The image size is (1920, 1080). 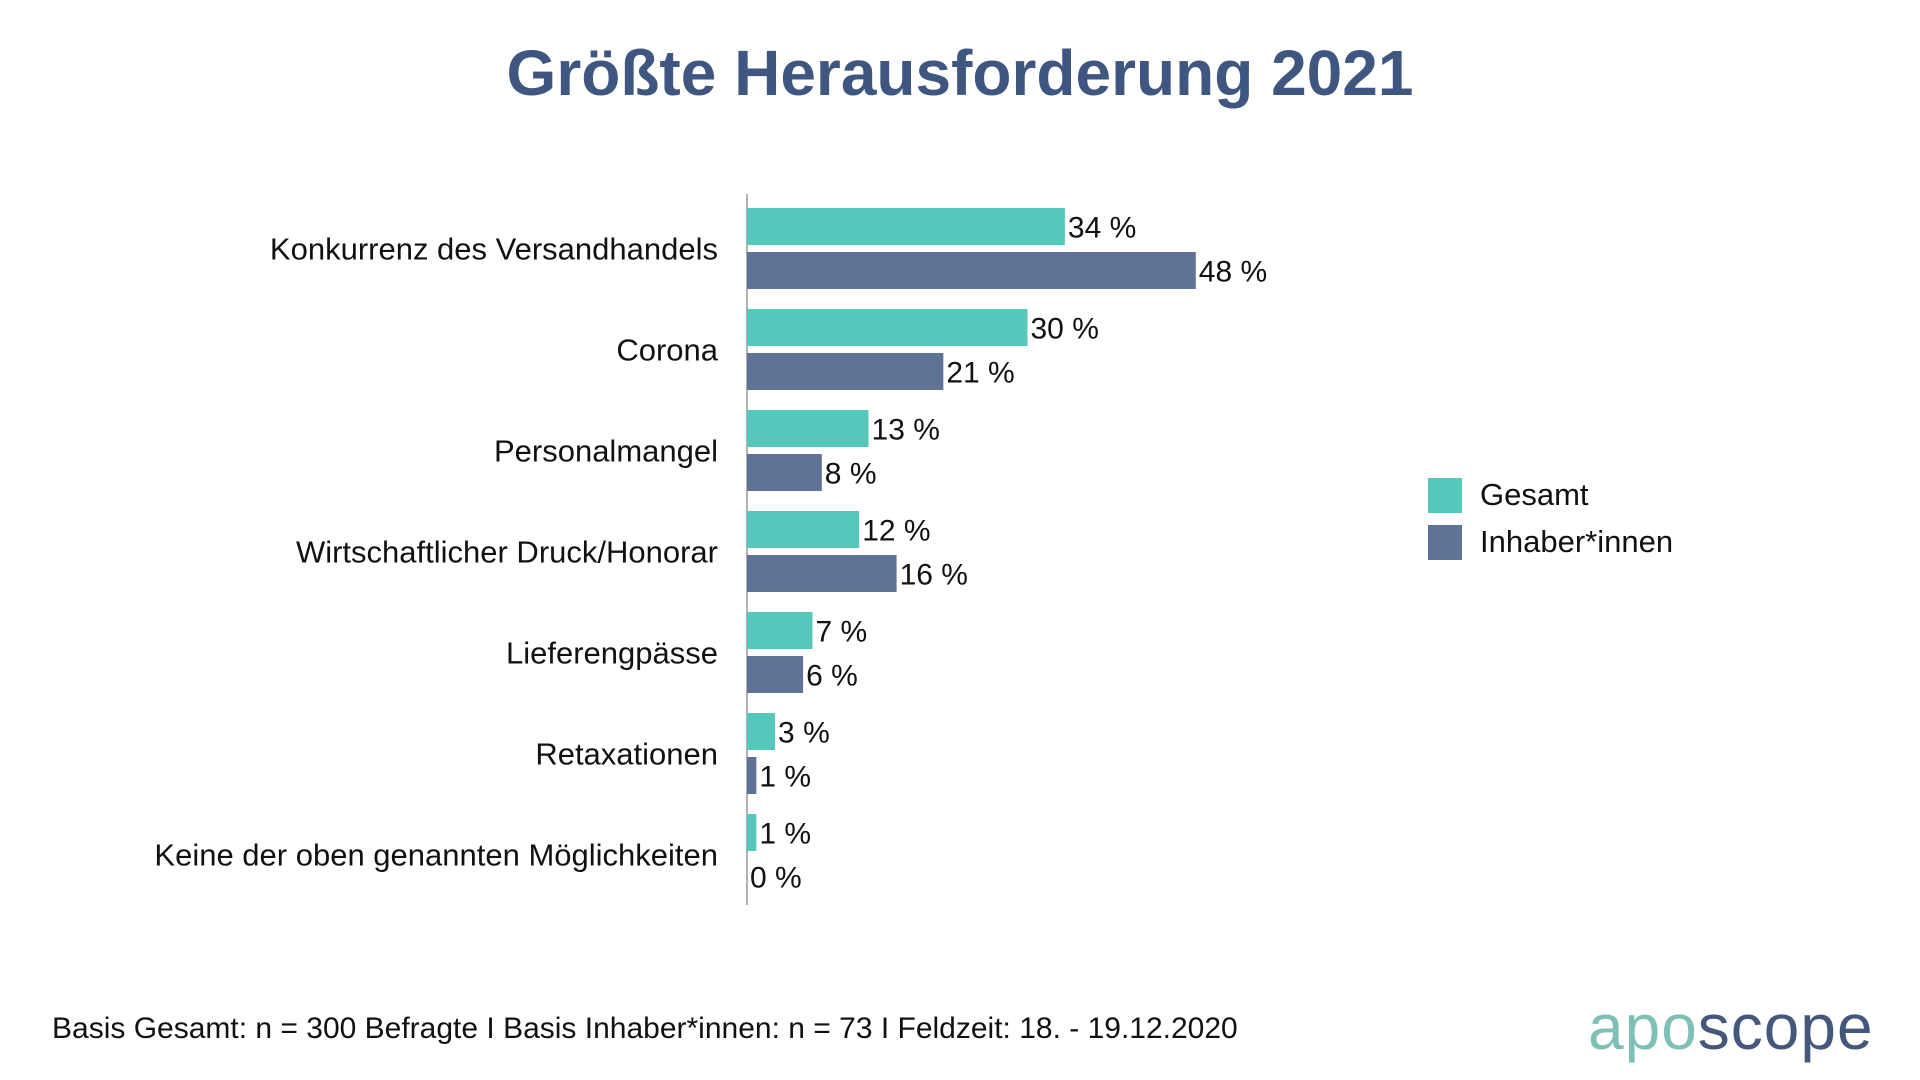 What do you see at coordinates (436, 855) in the screenshot?
I see `category-label: Keine der oben genannten Möglichkeiten` at bounding box center [436, 855].